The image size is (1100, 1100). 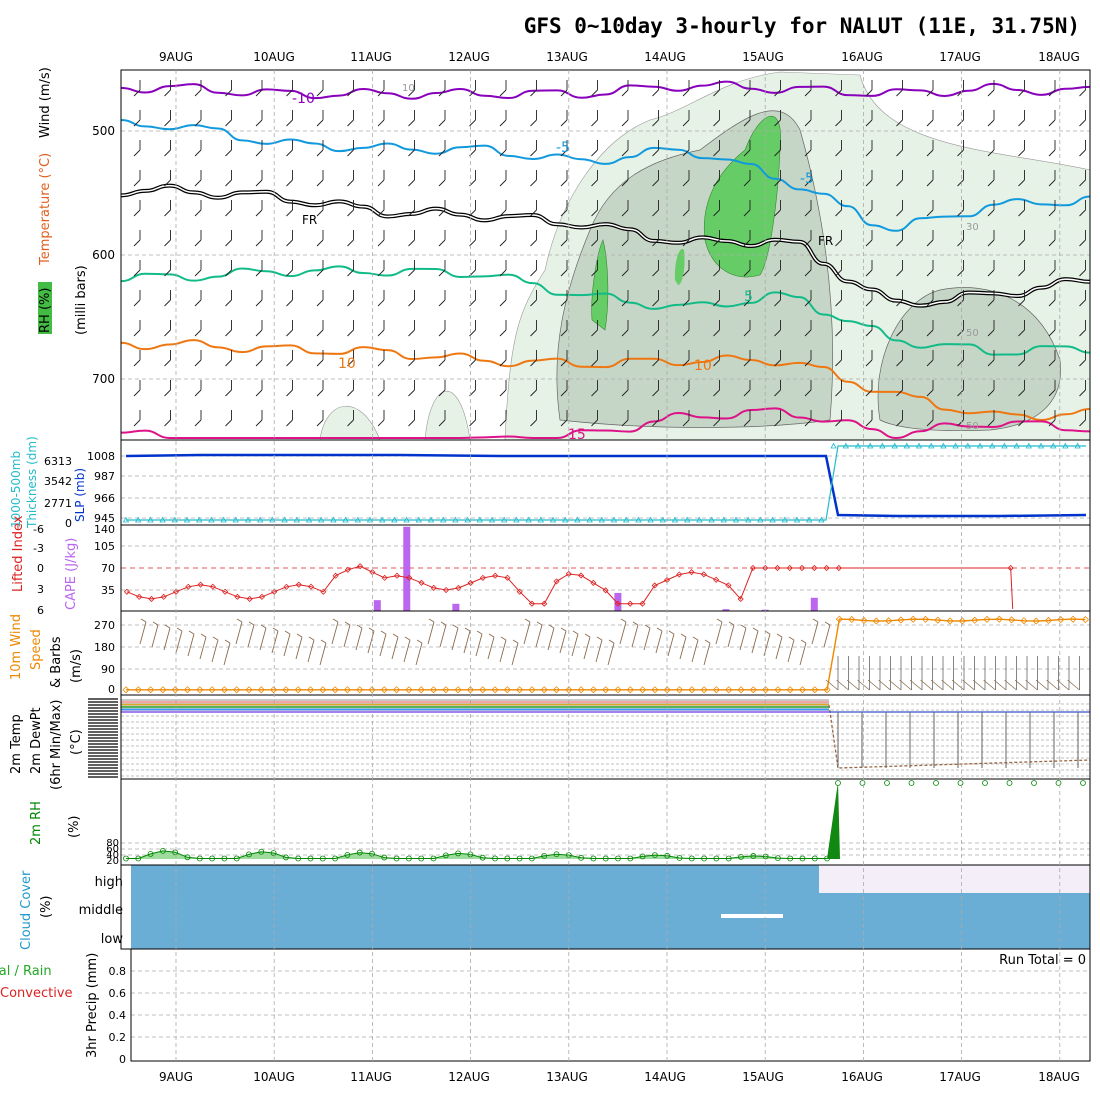 I want to click on rh-legend-swatch, so click(x=45, y=308).